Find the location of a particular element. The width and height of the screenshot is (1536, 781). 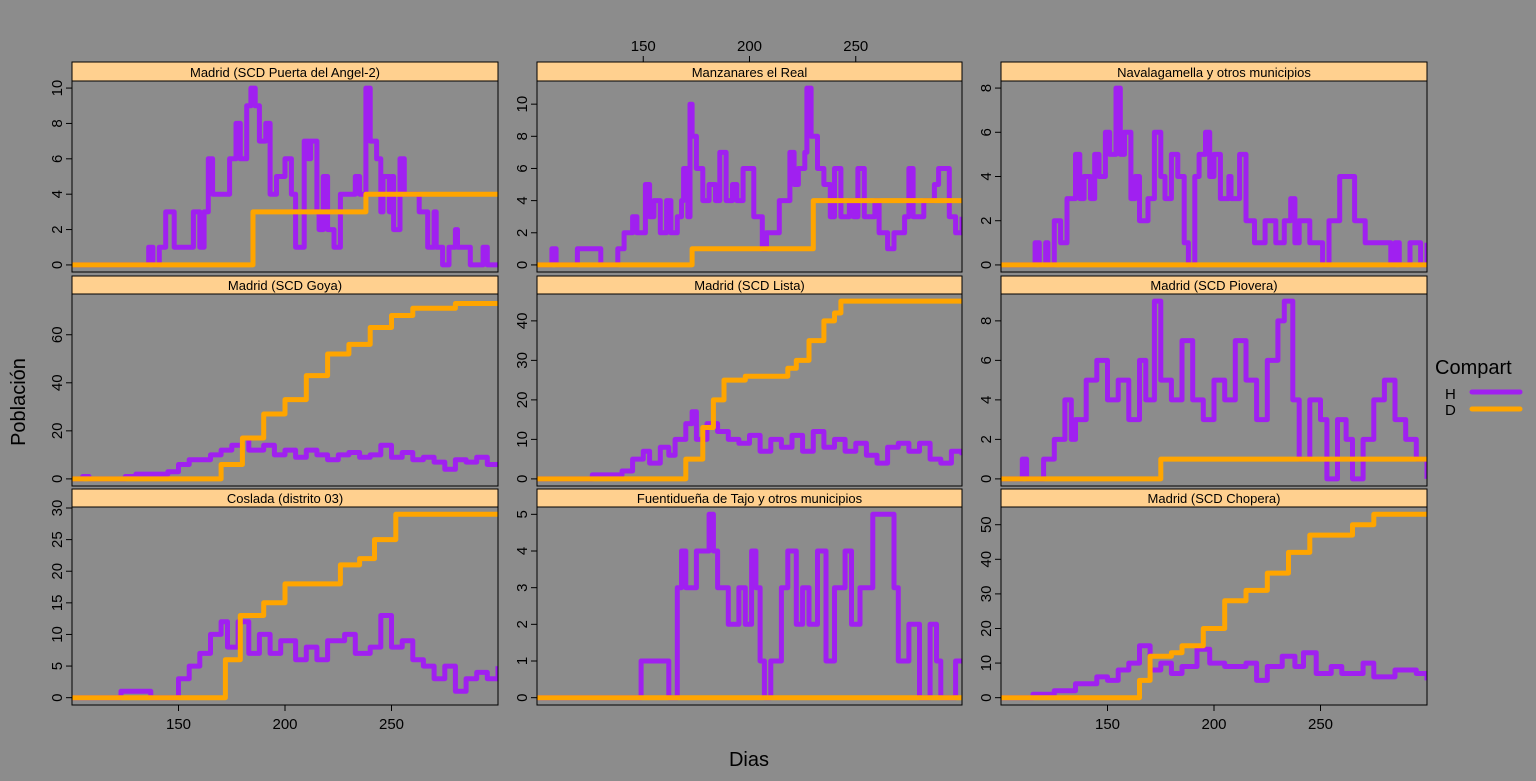

legend-label-h: H is located at coordinates (1450, 394).